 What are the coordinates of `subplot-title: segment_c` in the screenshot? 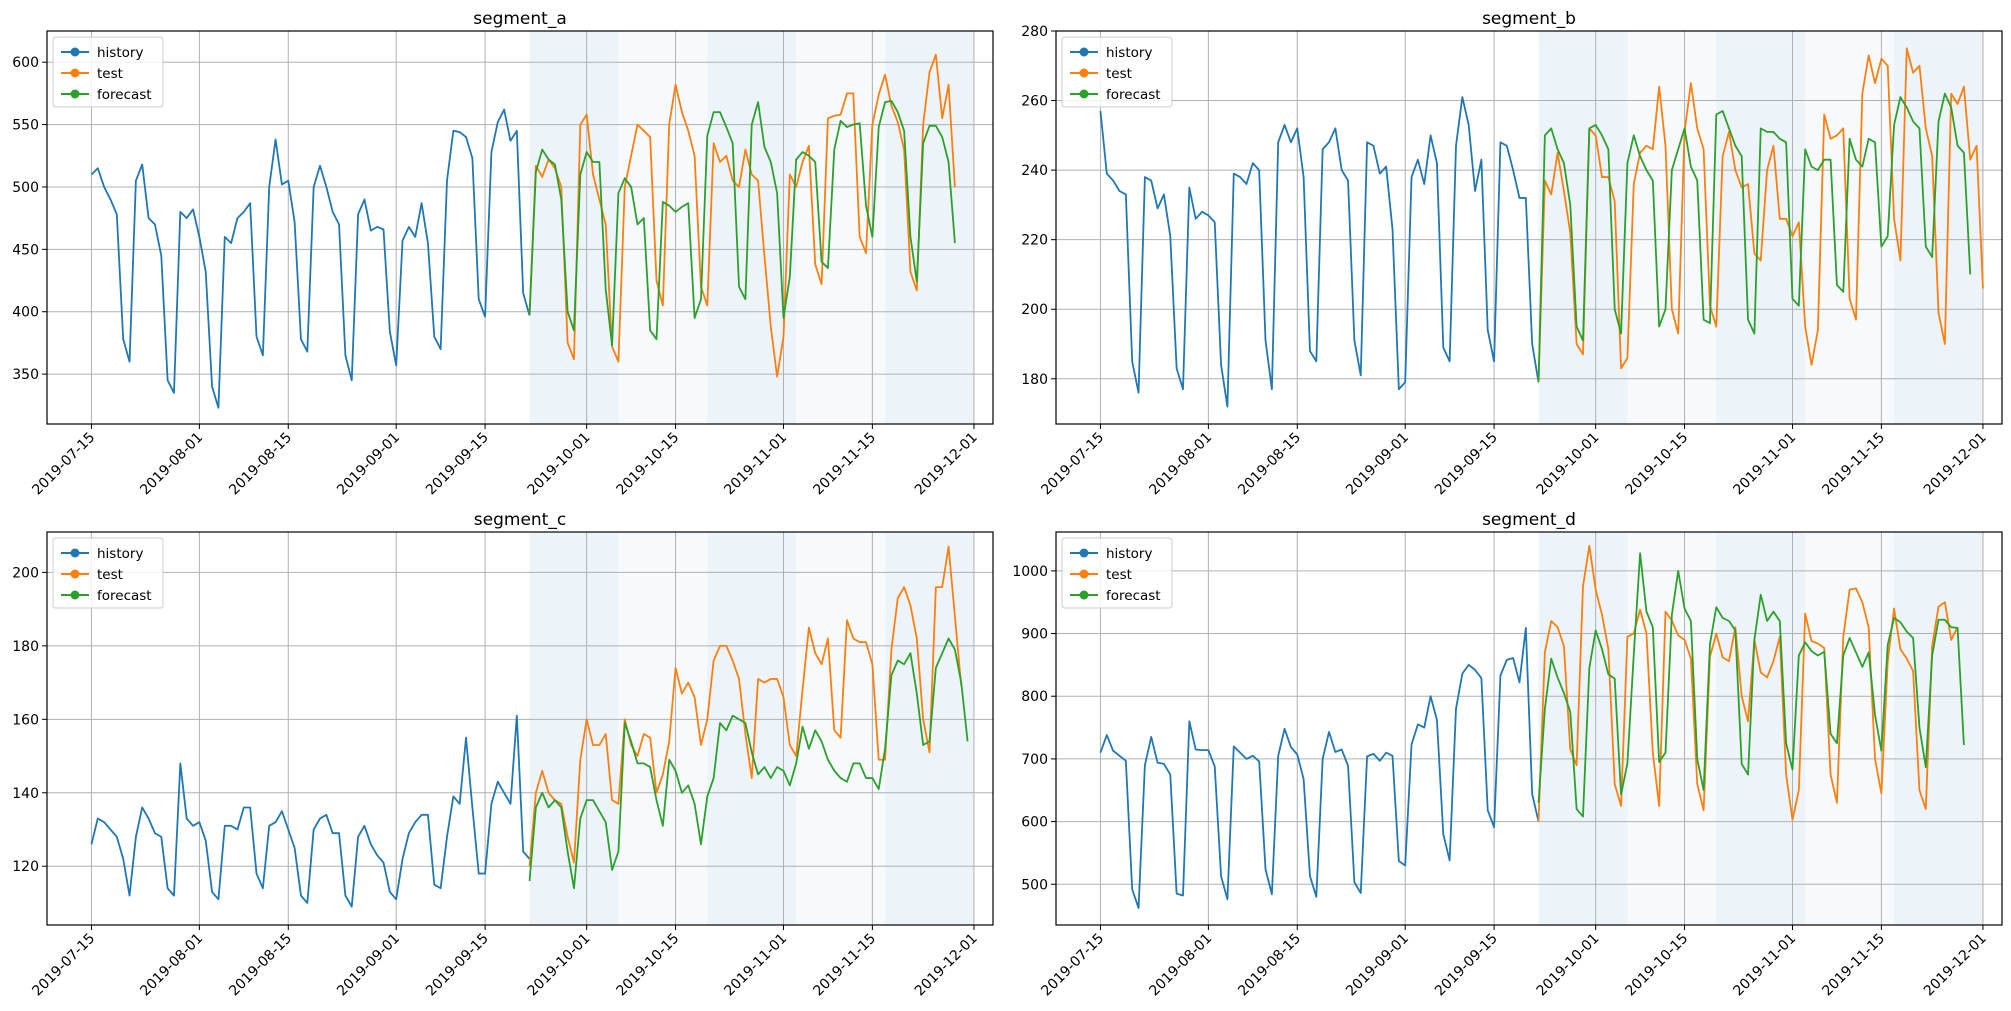 It's located at (520, 520).